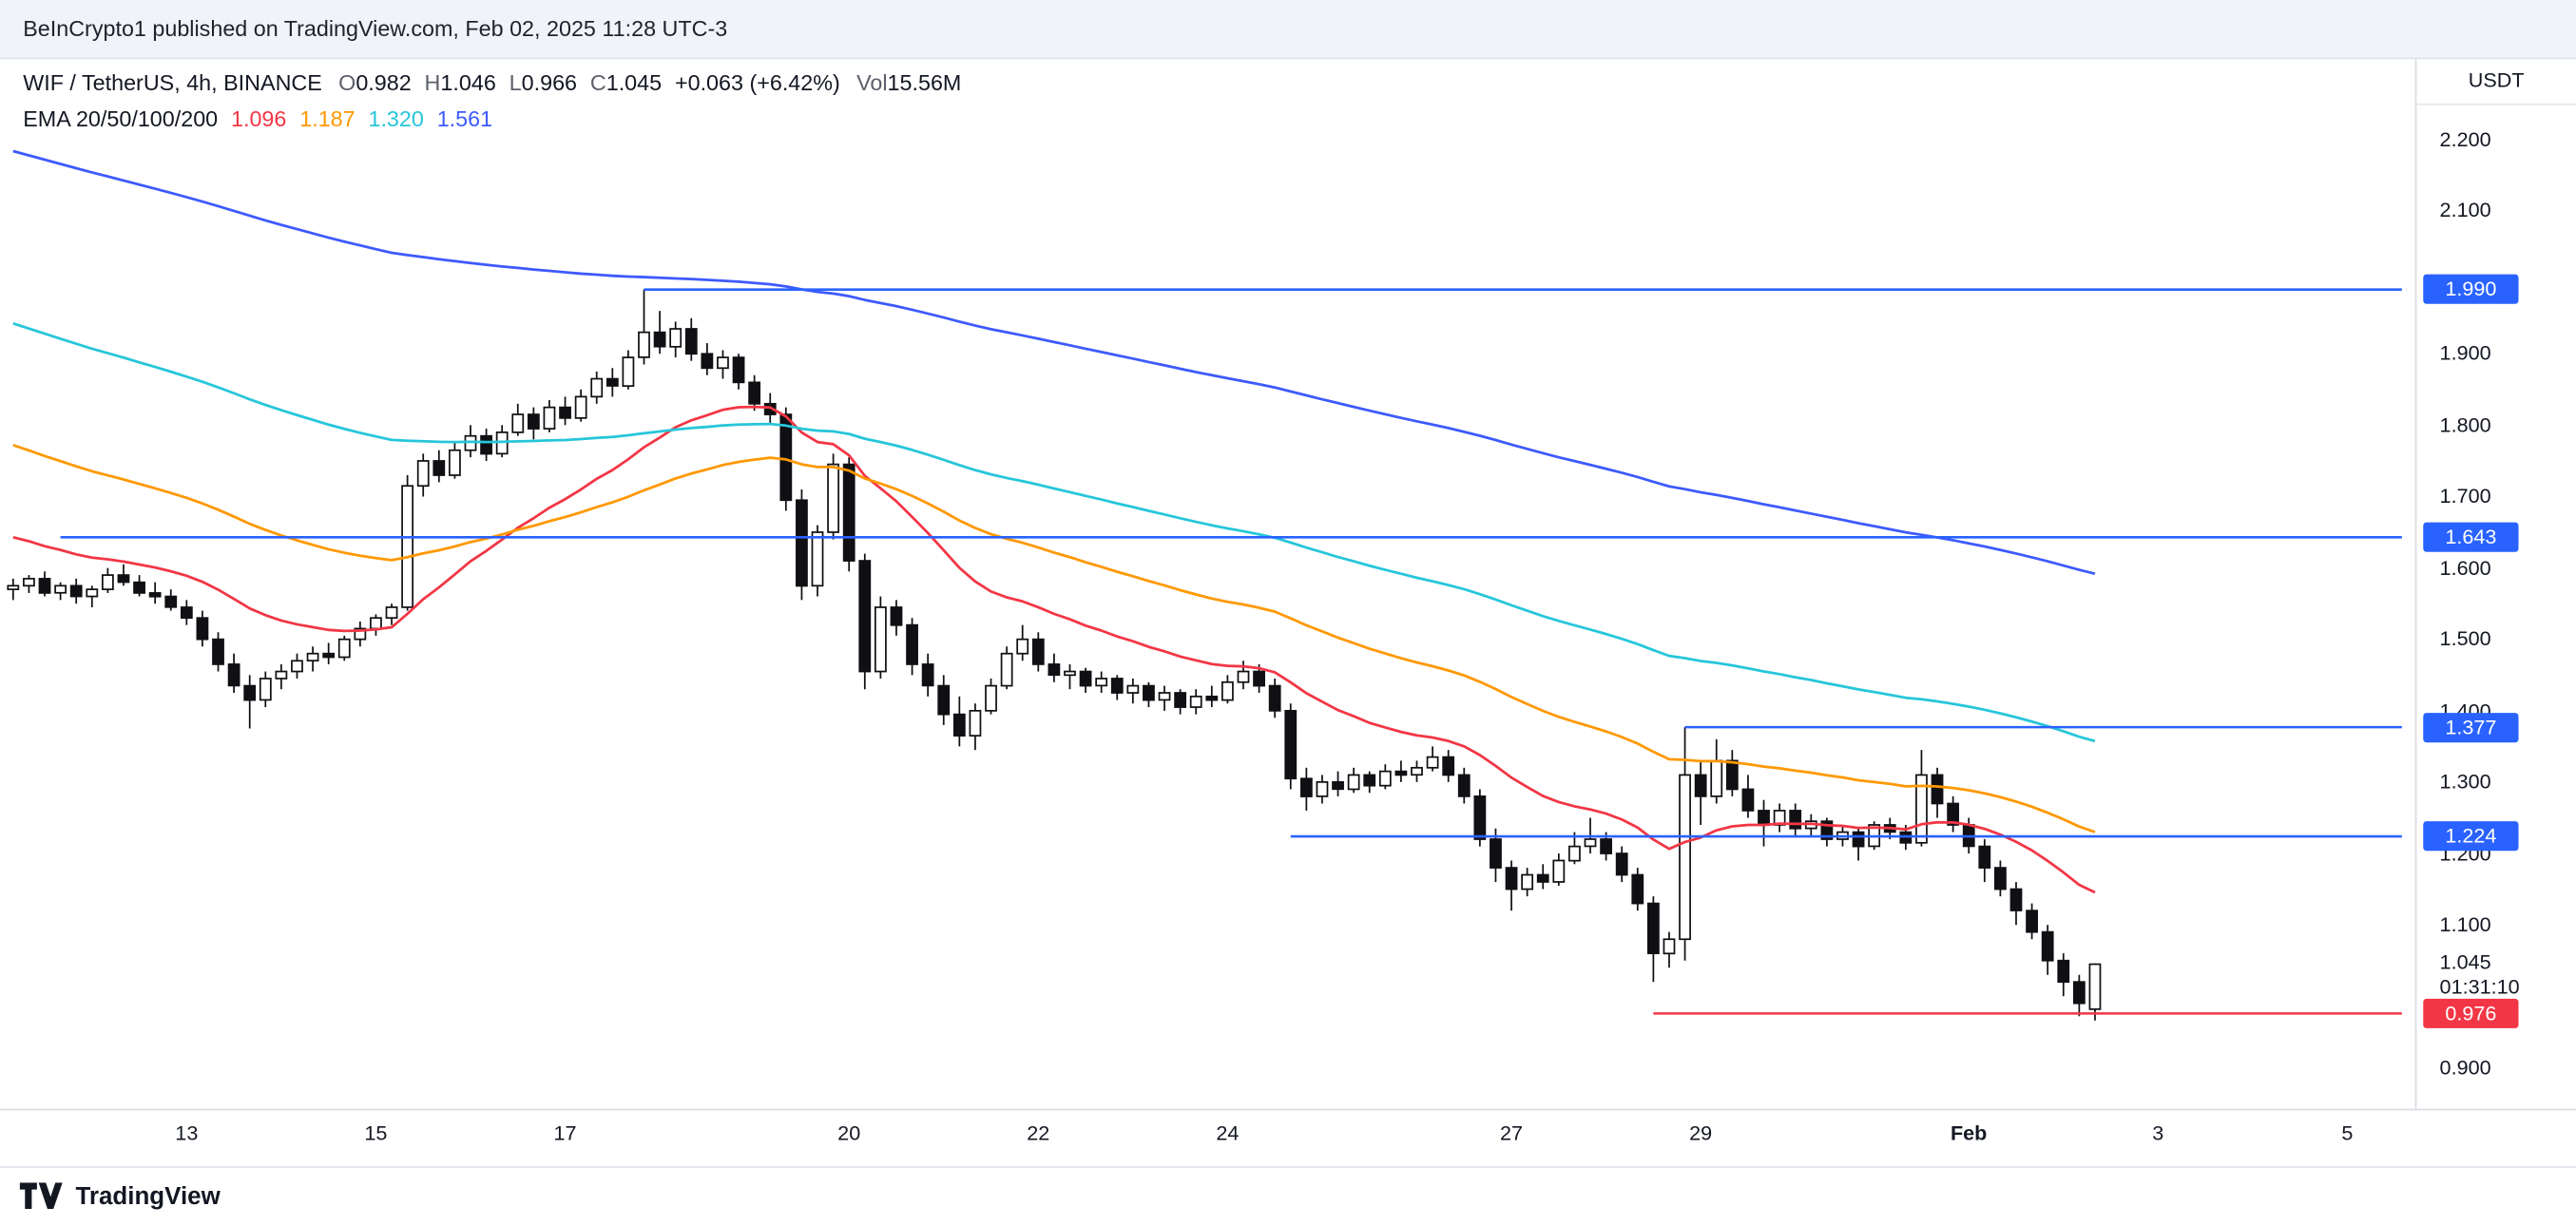 The image size is (2576, 1226). Describe the element at coordinates (148, 1197) in the screenshot. I see `brand-name: TradingView` at that location.